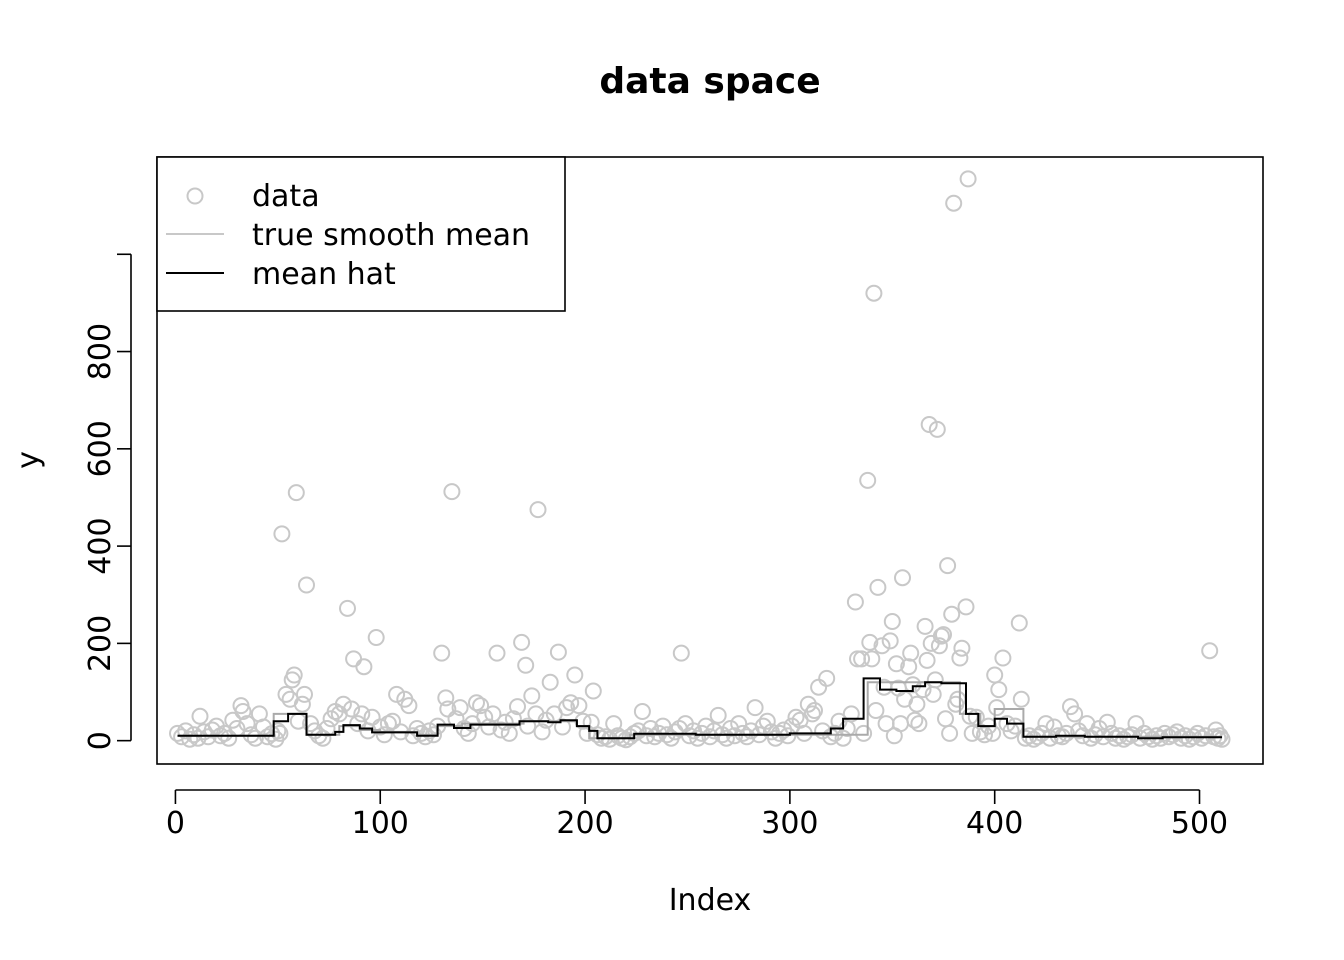 The width and height of the screenshot is (1344, 960). I want to click on true-smooth-mean-line, so click(699, 710).